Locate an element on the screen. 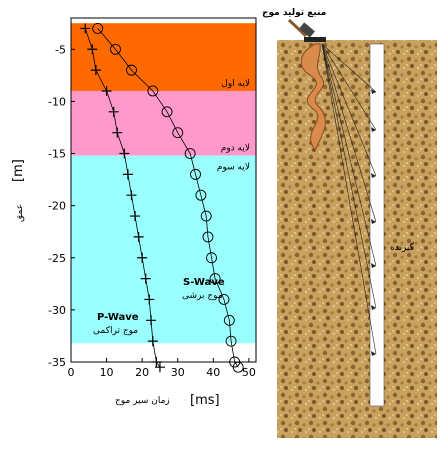 The height and width of the screenshot is (449, 445). x-tick-label: 40 is located at coordinates (213, 372).